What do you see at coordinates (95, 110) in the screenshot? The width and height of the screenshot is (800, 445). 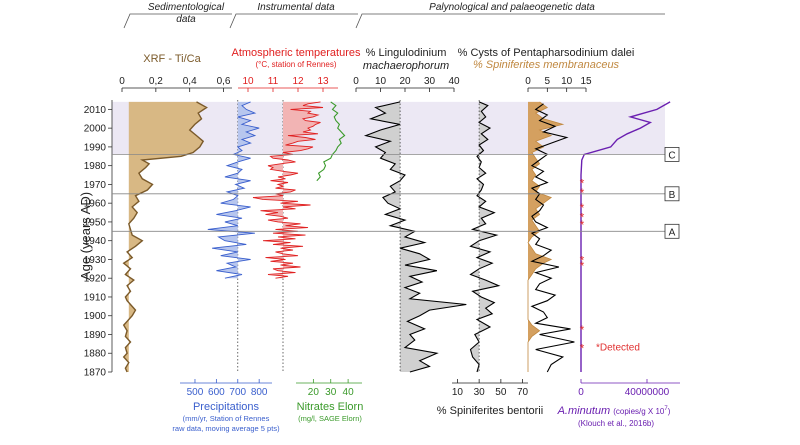 I see `age-tick-label-2010: 2010` at bounding box center [95, 110].